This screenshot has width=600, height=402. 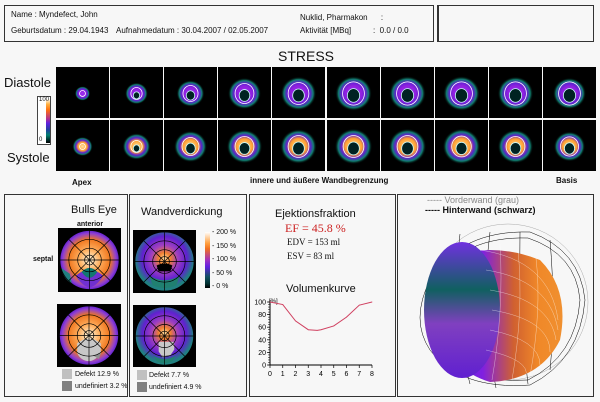 What do you see at coordinates (224, 246) in the screenshot?
I see `wall-scale-tick-label: - 150 %` at bounding box center [224, 246].